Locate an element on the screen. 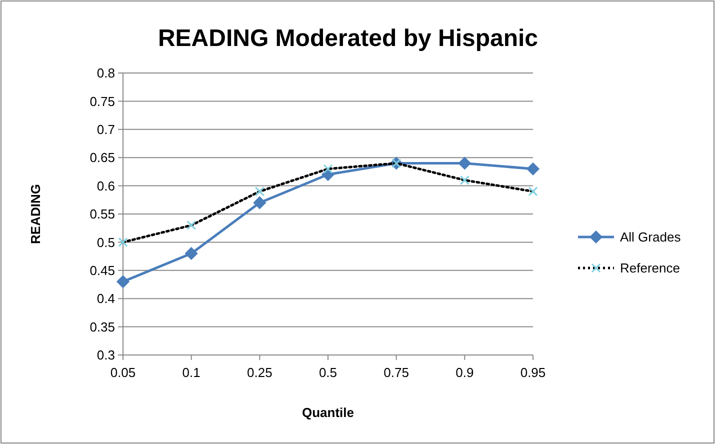 The image size is (715, 444). x-tick-label: 0.25 is located at coordinates (259, 372).